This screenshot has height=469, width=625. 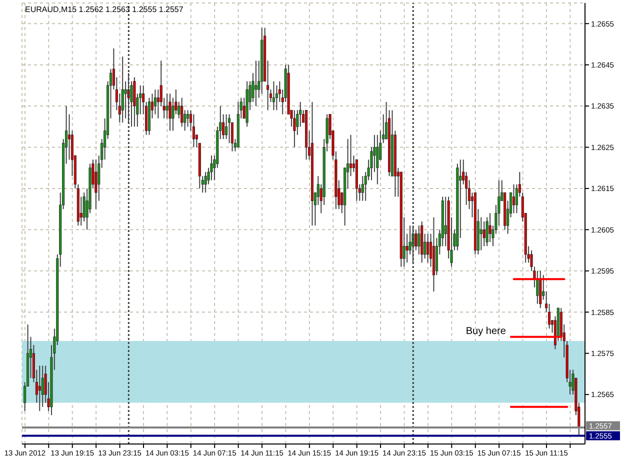 What do you see at coordinates (486, 331) in the screenshot?
I see `annotation: Buy here` at bounding box center [486, 331].